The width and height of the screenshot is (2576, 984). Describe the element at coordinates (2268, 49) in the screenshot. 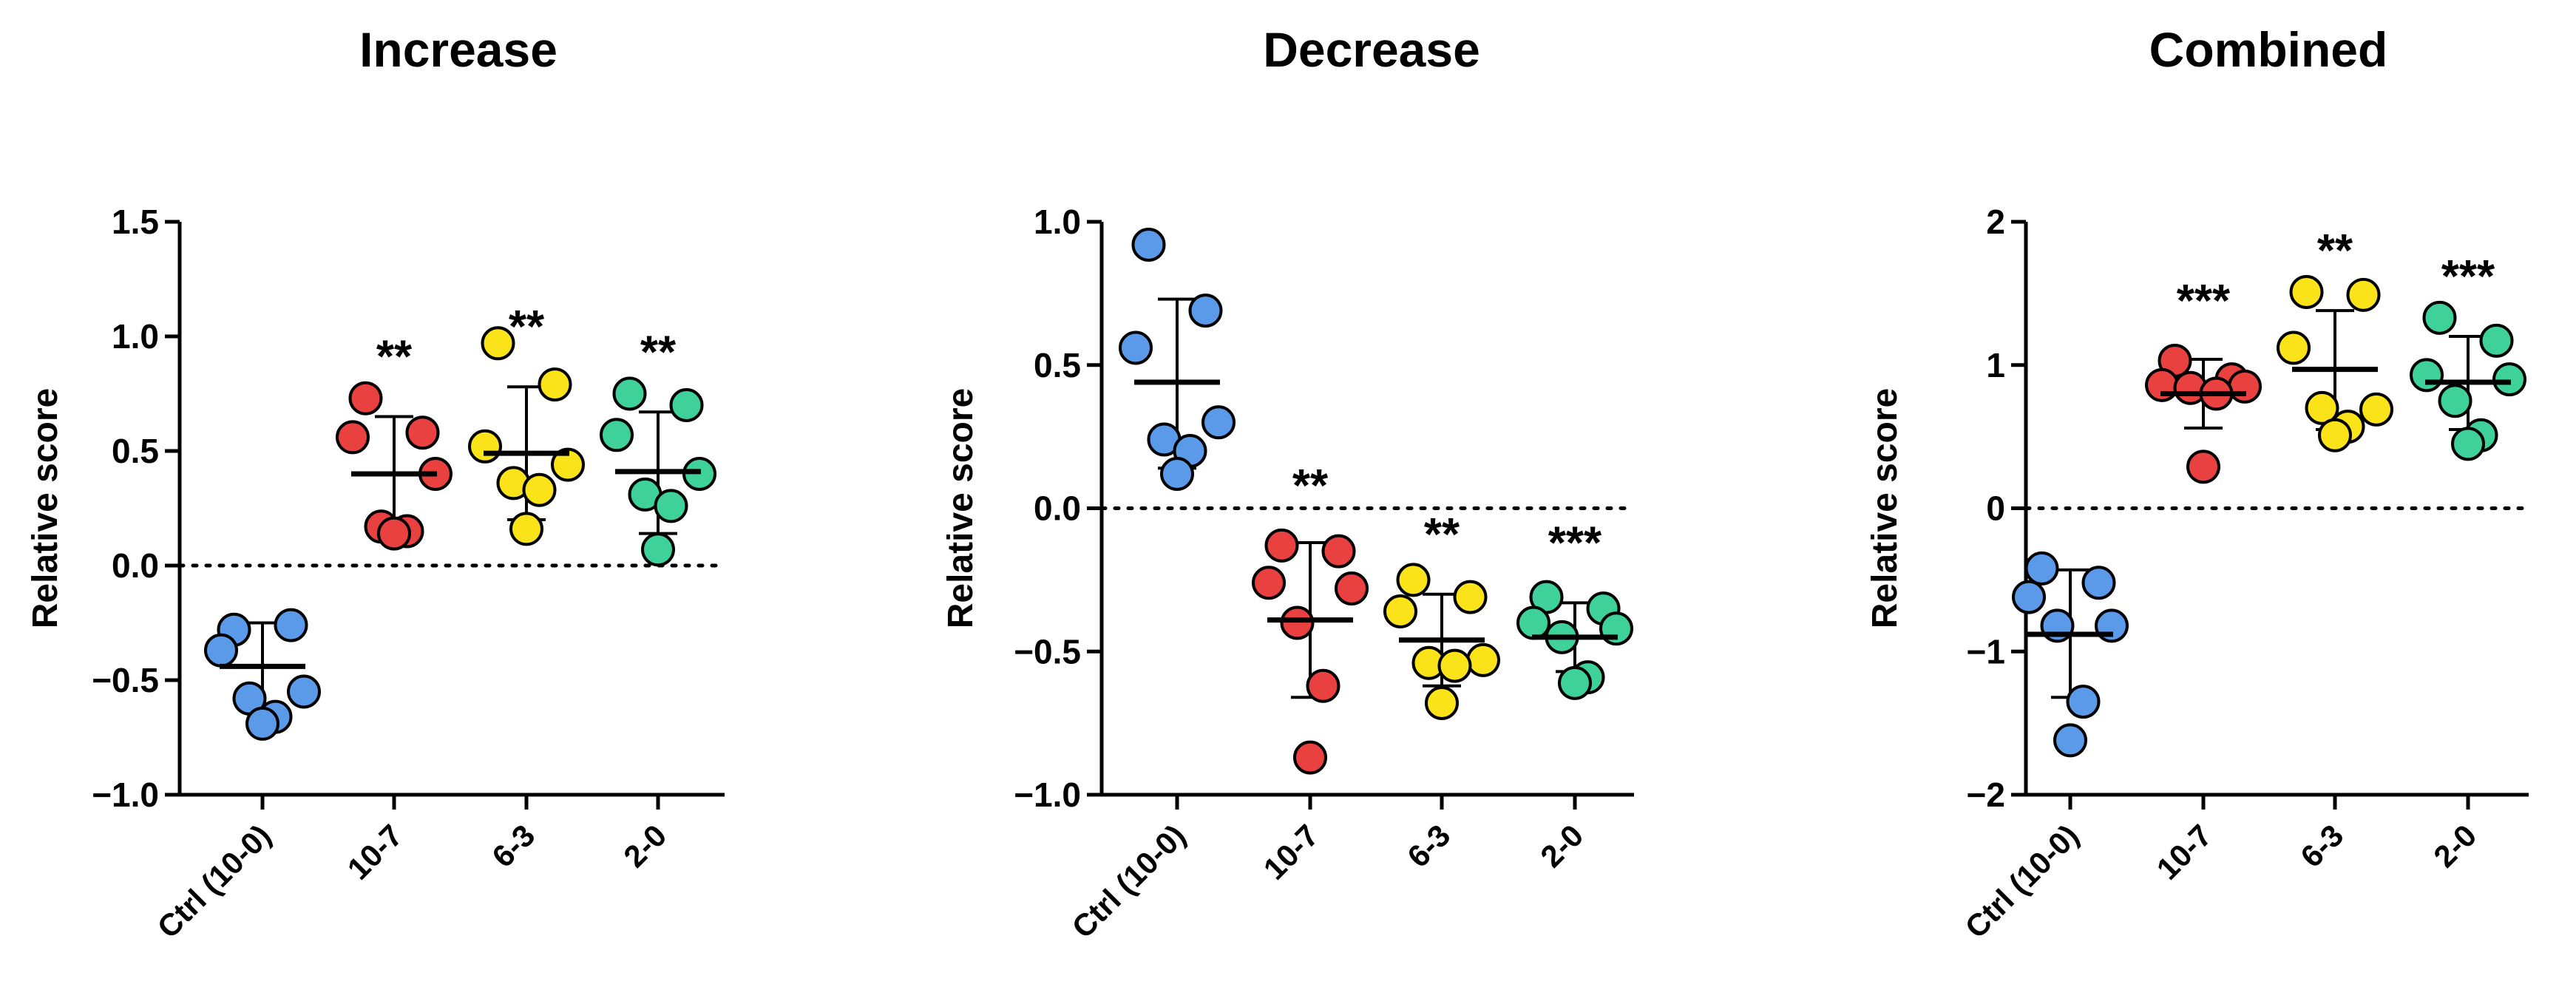

I see `chart-title: Combined` at that location.